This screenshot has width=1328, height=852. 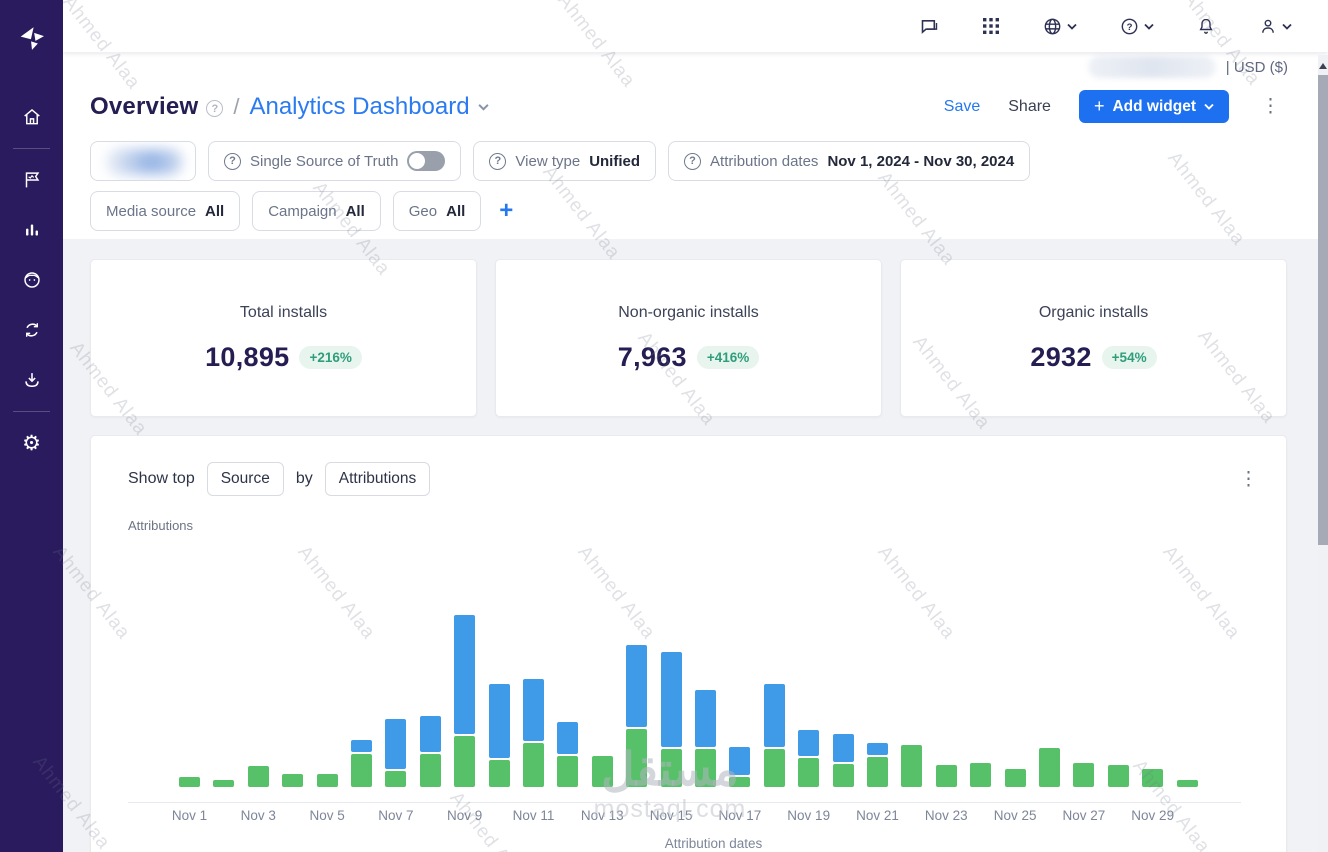 I want to click on apps-grid-button, so click(x=991, y=26).